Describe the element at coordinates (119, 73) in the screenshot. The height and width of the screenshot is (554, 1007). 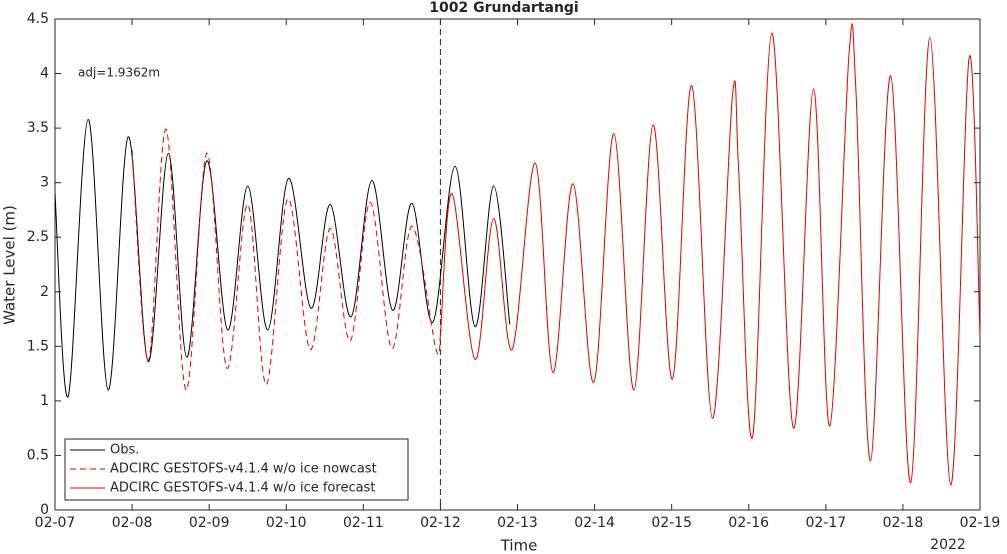
I see `annotation: adj=1.9362m` at that location.